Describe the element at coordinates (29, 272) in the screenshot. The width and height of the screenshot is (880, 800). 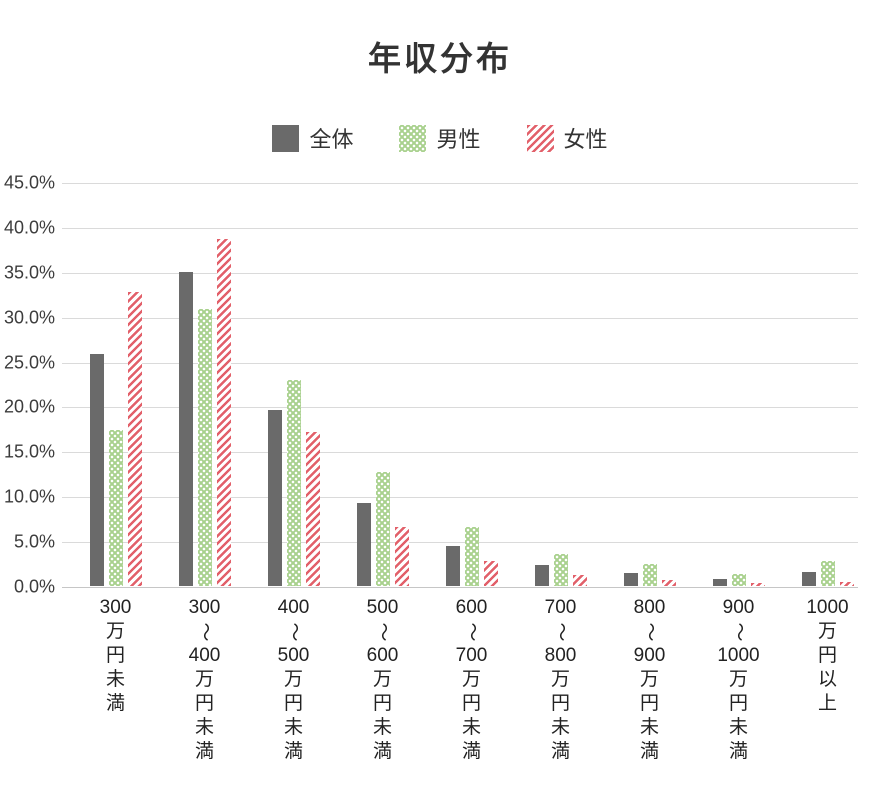
I see `y-tick-label: 35.0%` at that location.